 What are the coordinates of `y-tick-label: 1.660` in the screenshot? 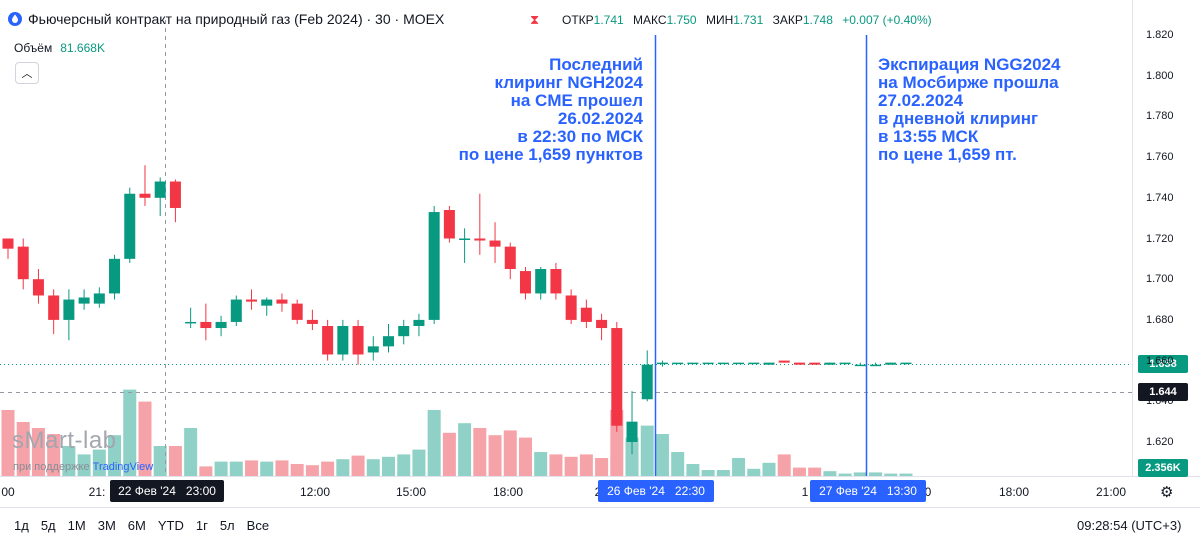 It's located at (1160, 360).